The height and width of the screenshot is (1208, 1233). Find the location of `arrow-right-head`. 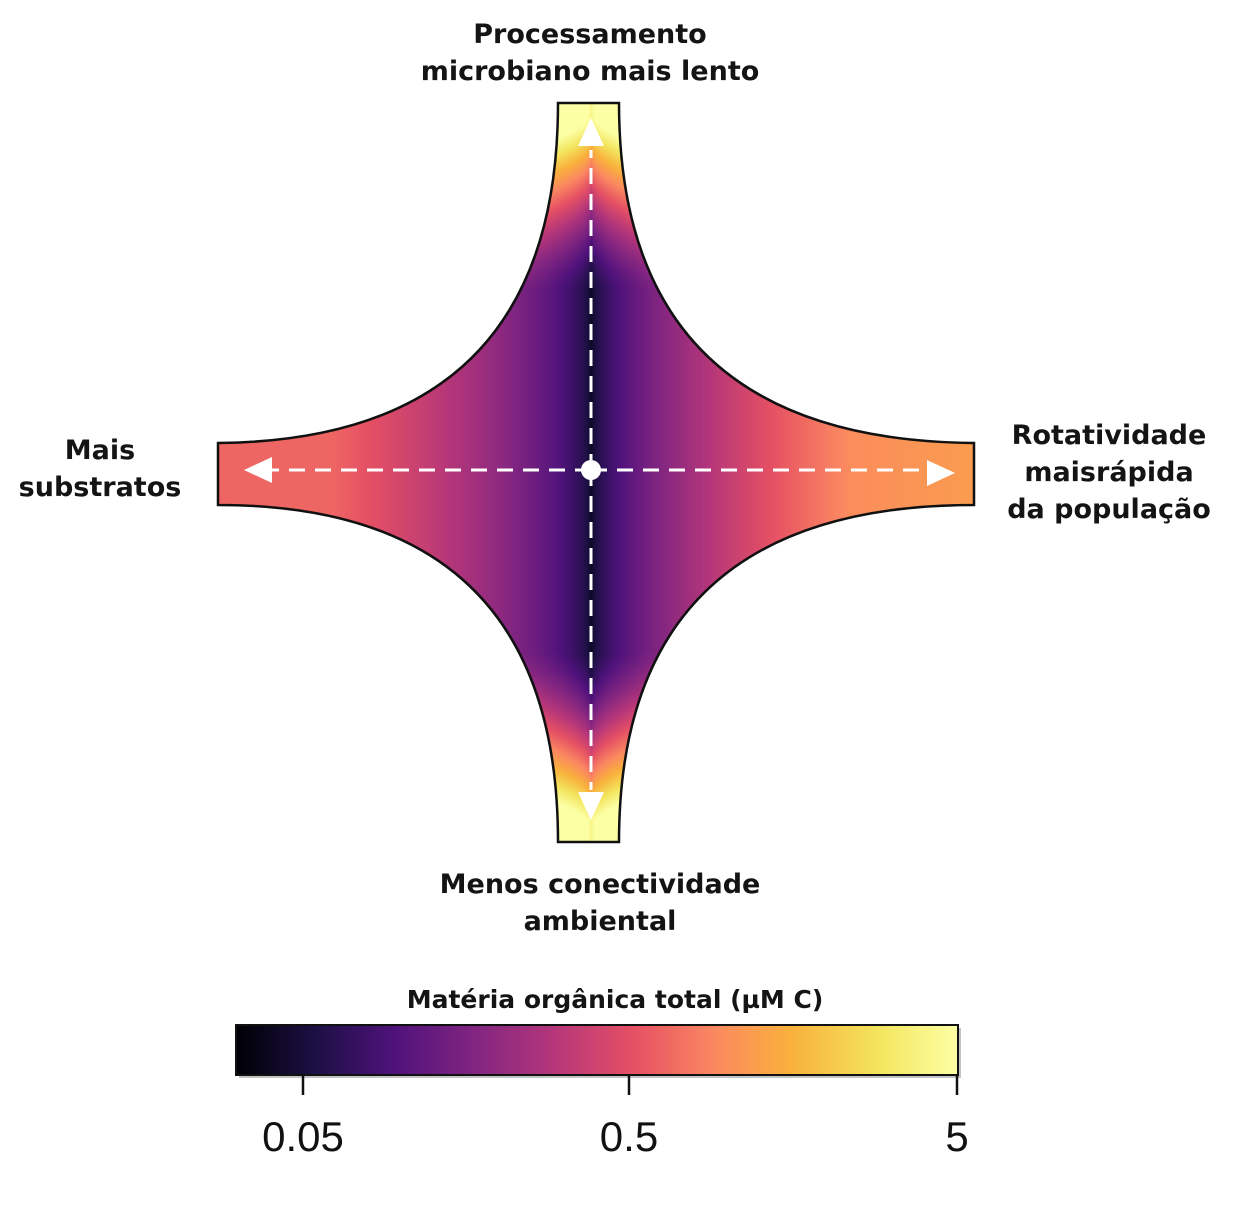

arrow-right-head is located at coordinates (941, 473).